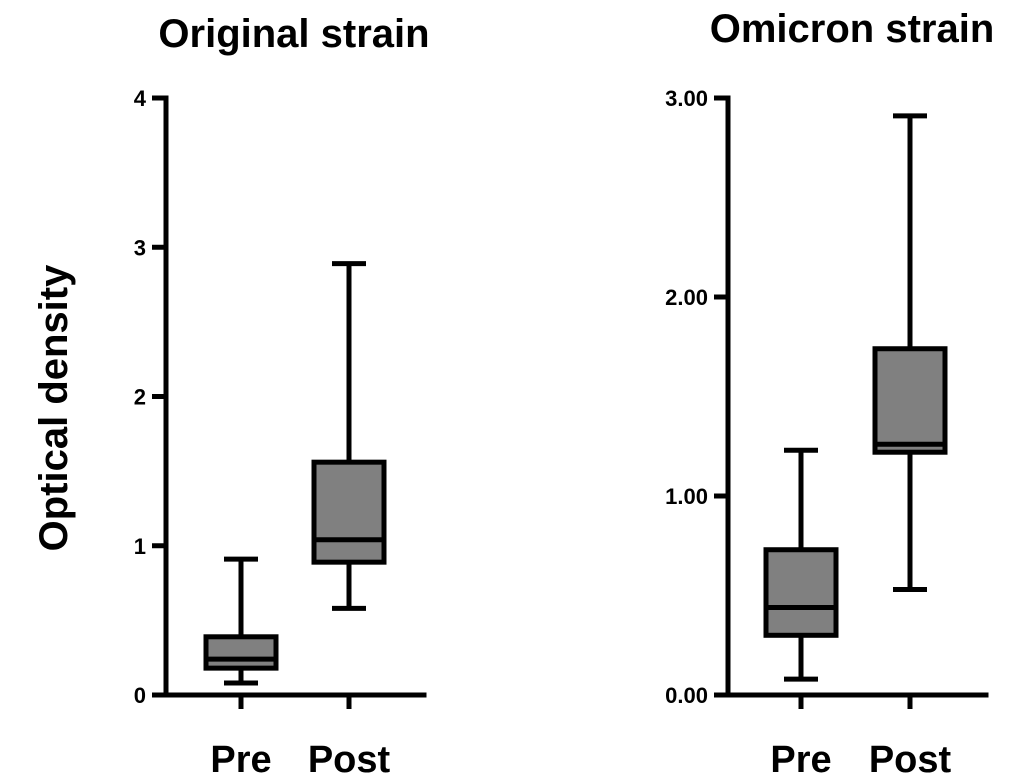  What do you see at coordinates (140, 695) in the screenshot?
I see `y-tick-label: 0` at bounding box center [140, 695].